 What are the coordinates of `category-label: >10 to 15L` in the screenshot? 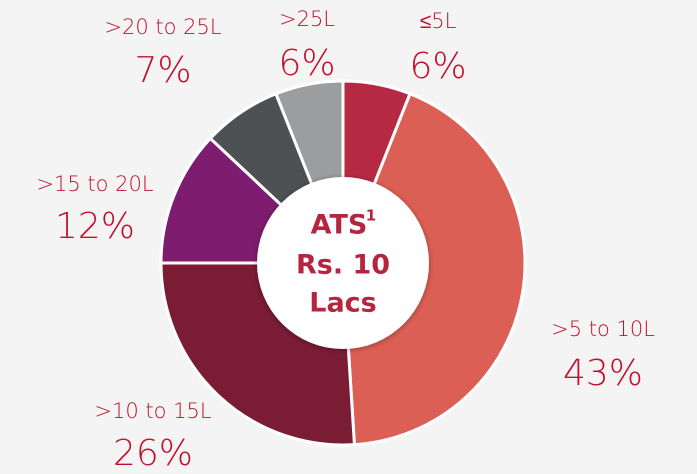 It's located at (152, 411).